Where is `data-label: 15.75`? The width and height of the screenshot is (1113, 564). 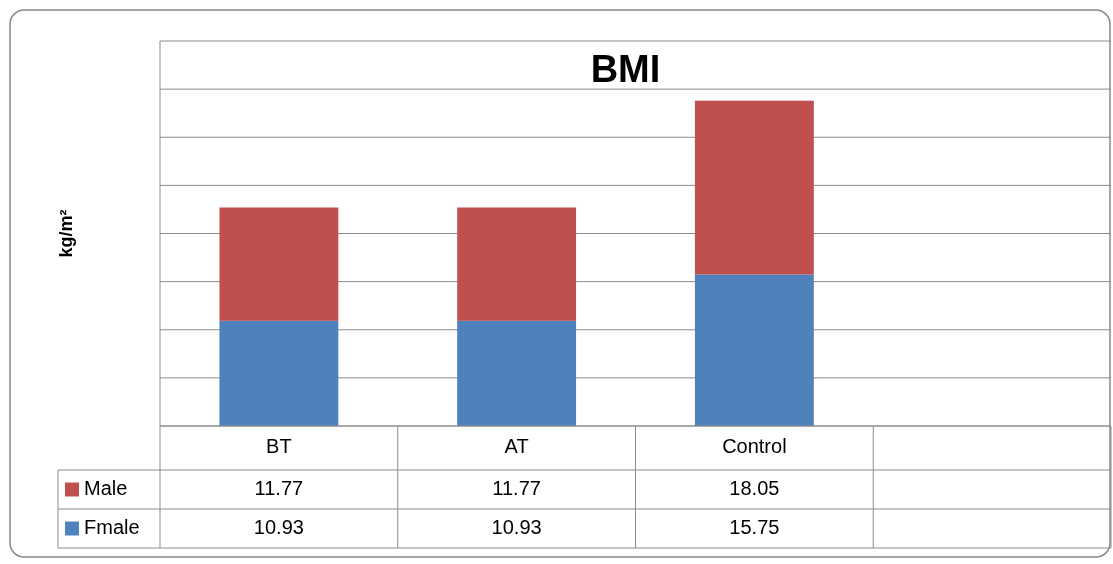
data-label: 15.75 is located at coordinates (754, 526).